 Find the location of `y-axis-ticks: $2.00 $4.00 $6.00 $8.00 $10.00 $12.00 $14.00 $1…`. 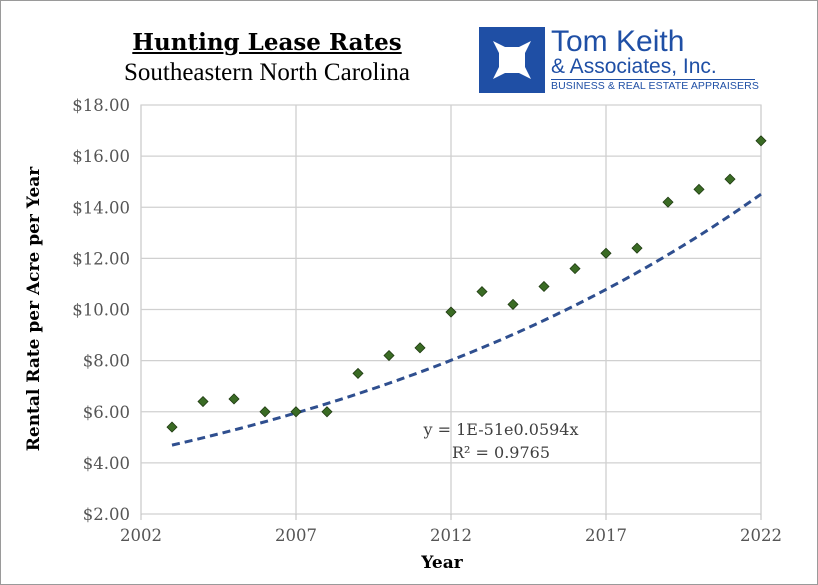

y-axis-ticks: $2.00 $4.00 $6.00 $8.00 $10.00 $12.00 $14.00 $1… is located at coordinates (101, 310).